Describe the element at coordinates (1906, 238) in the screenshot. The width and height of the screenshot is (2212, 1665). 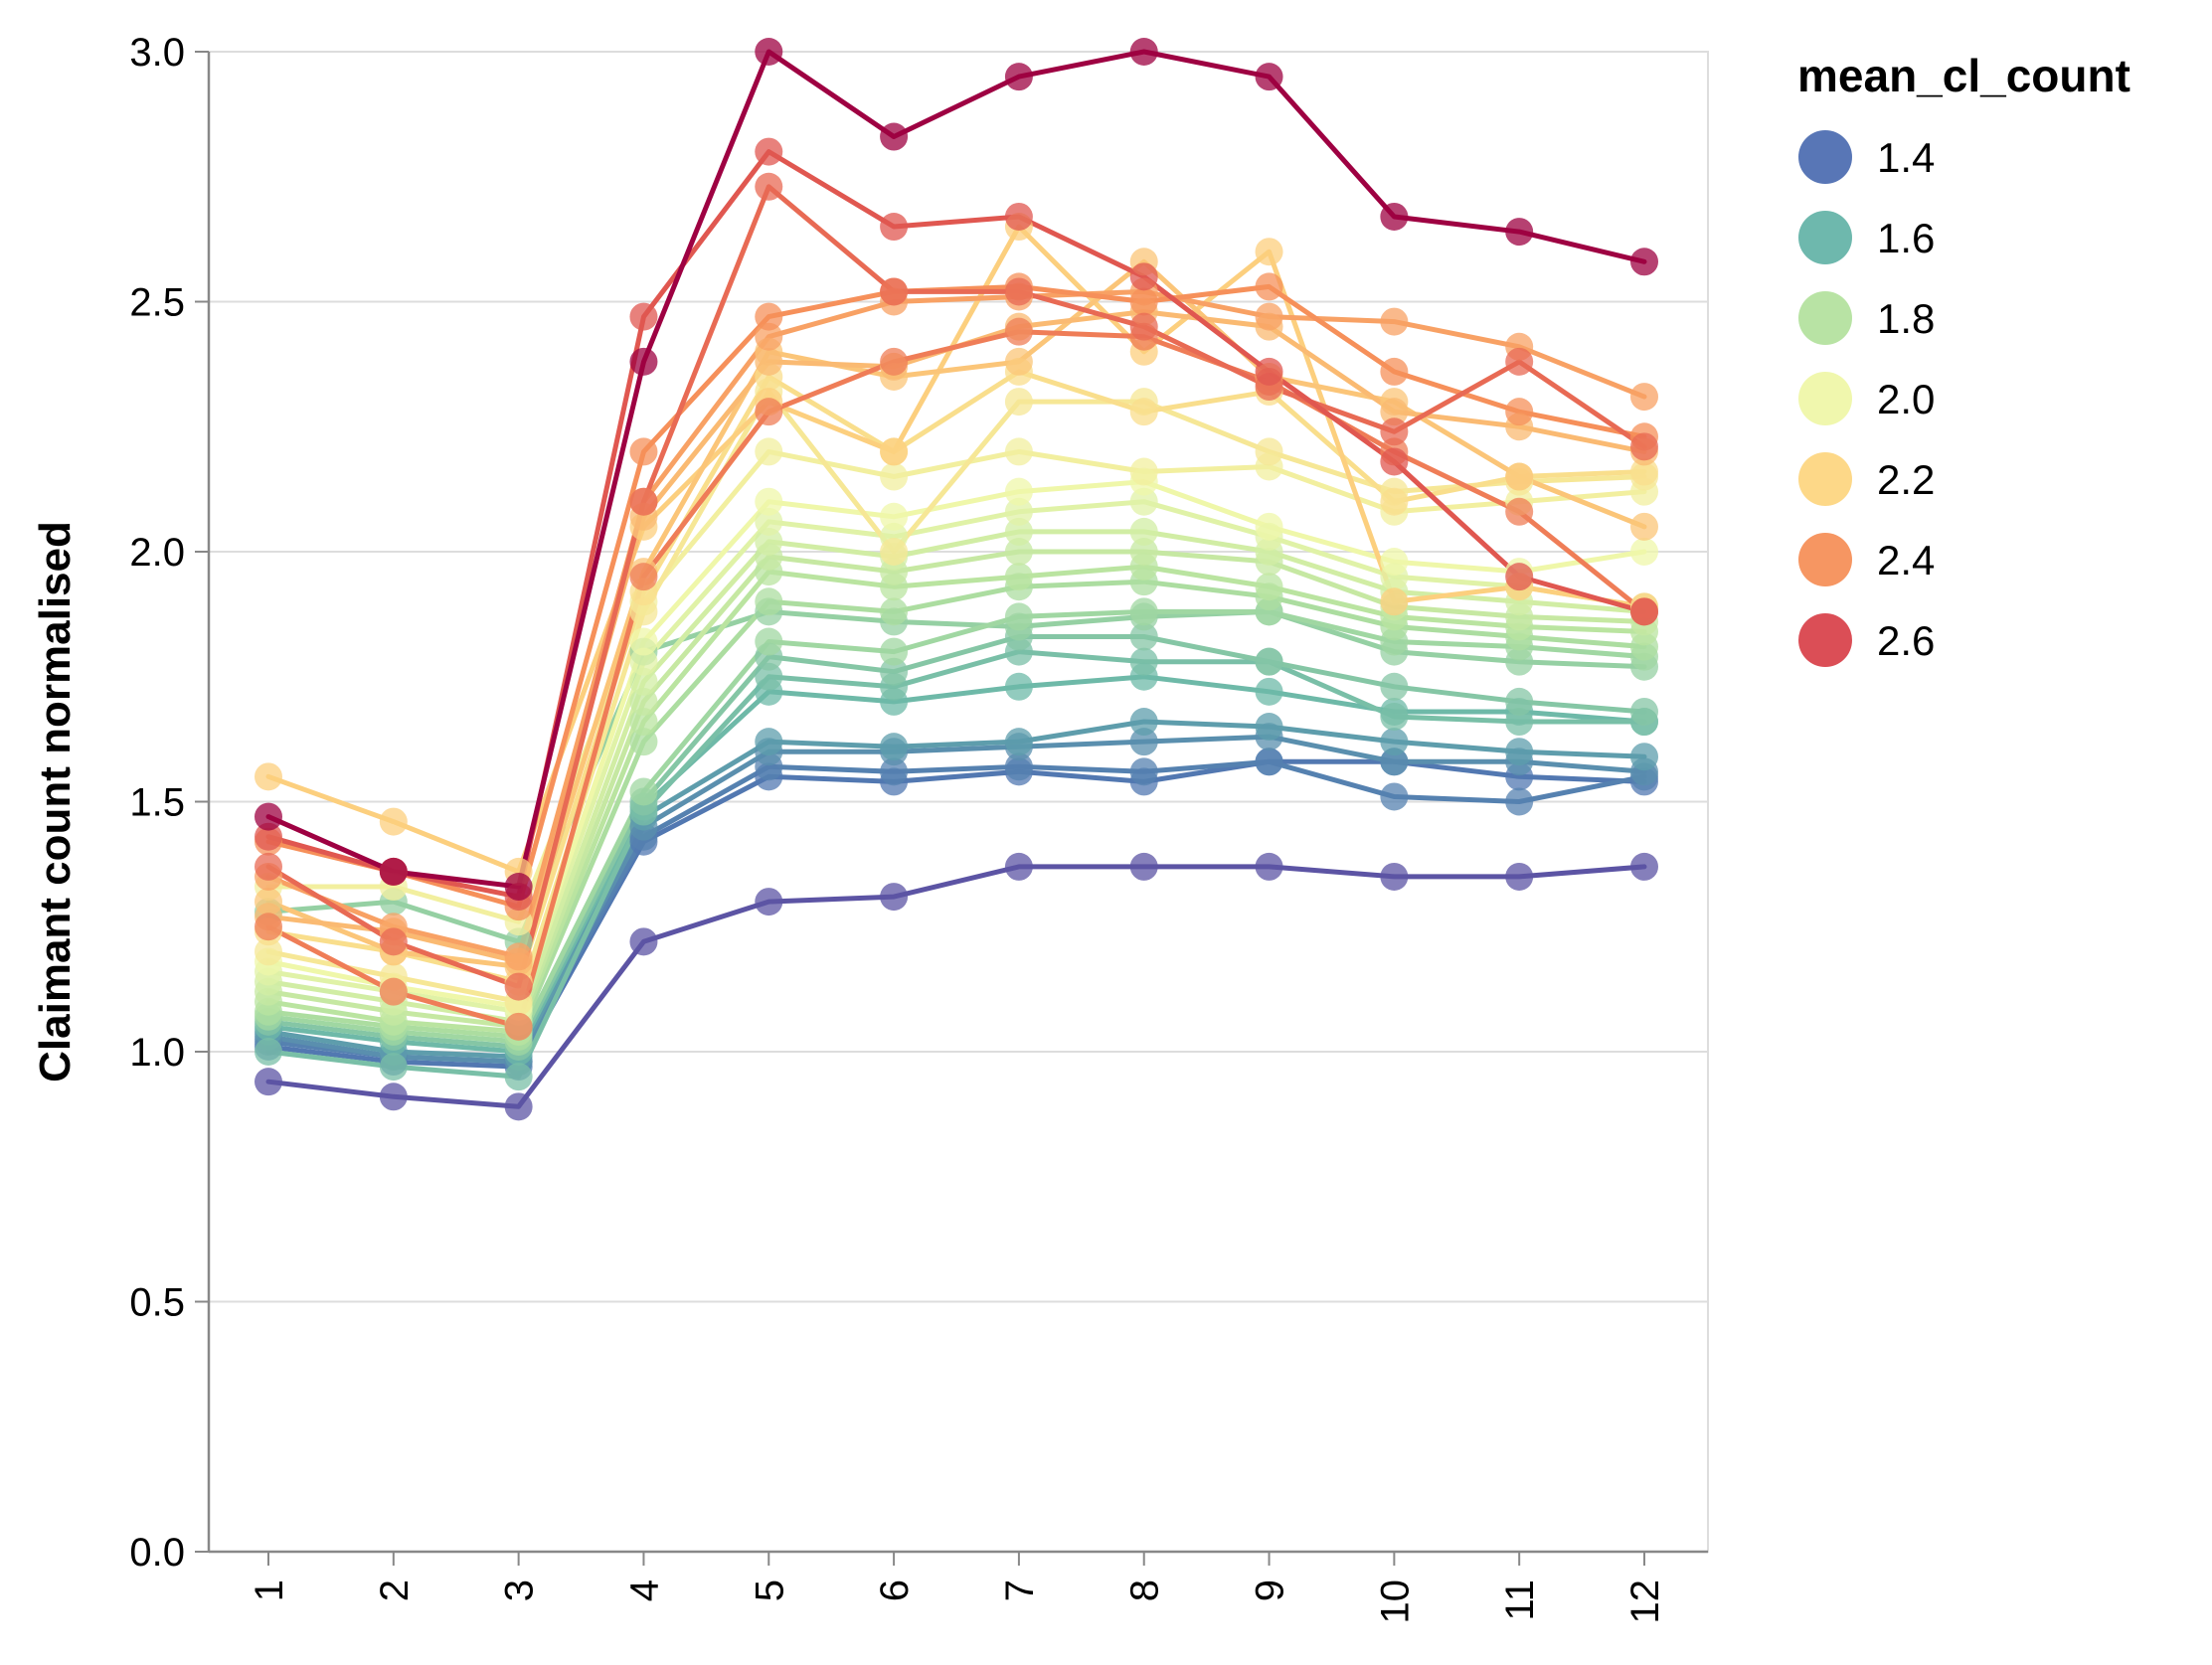
I see `legend-label: 1.6` at that location.